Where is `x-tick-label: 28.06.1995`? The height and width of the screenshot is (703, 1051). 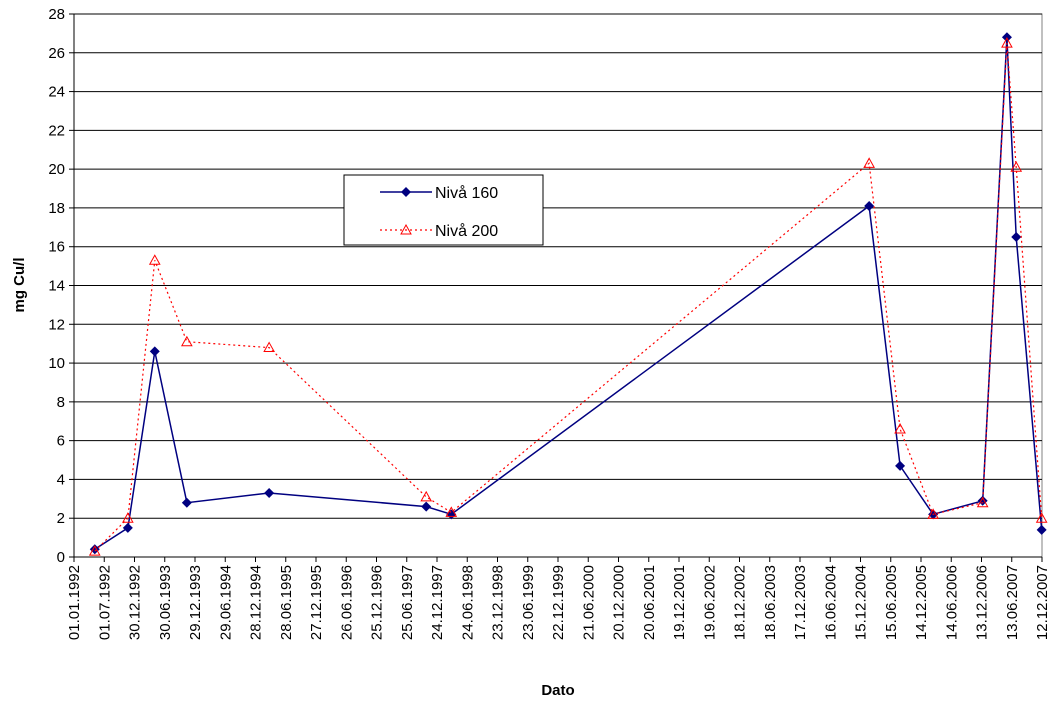
x-tick-label: 28.06.1995 is located at coordinates (286, 602).